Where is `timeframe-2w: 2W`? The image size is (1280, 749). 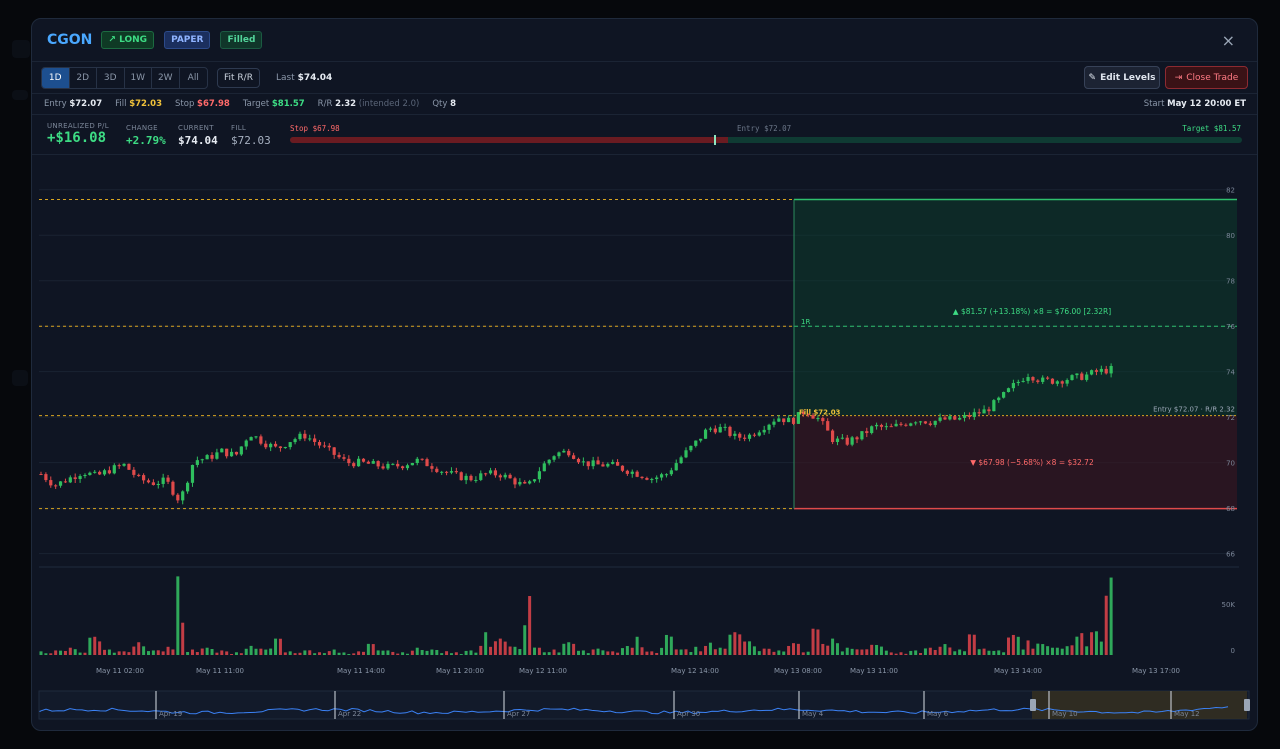
timeframe-2w: 2W is located at coordinates (166, 77).